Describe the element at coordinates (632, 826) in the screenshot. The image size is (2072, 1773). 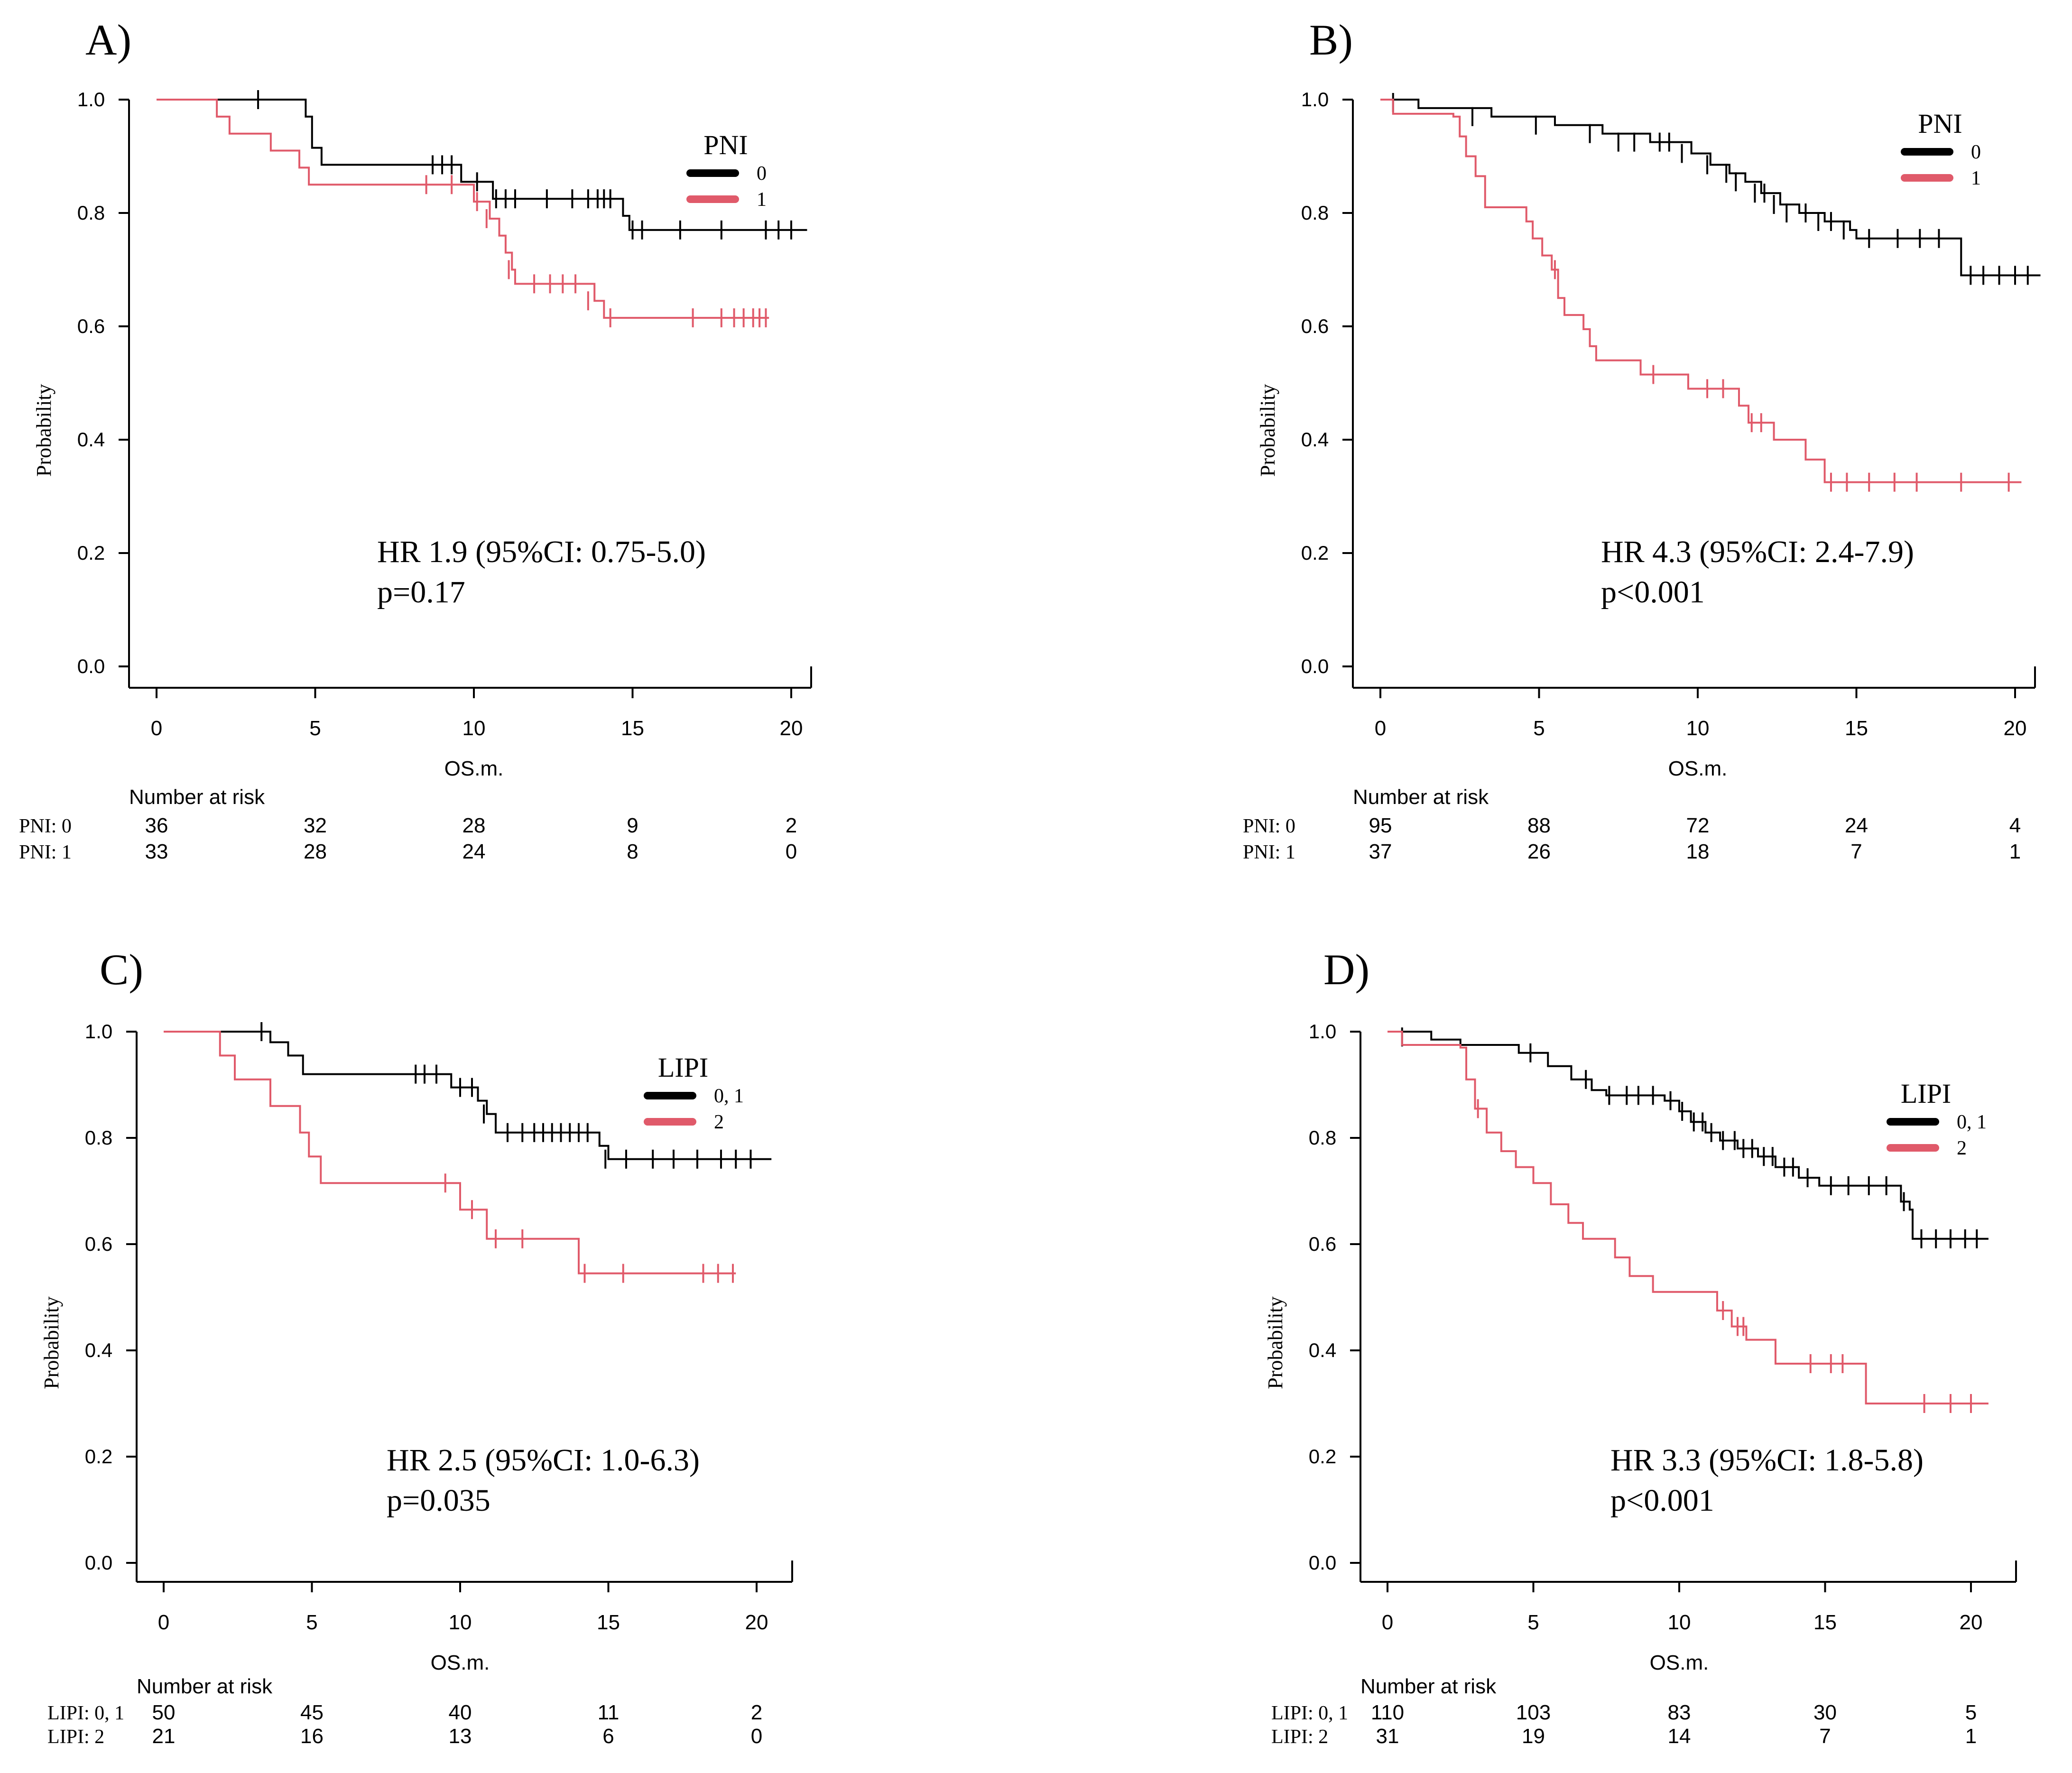
I see `risk-count: 9` at that location.